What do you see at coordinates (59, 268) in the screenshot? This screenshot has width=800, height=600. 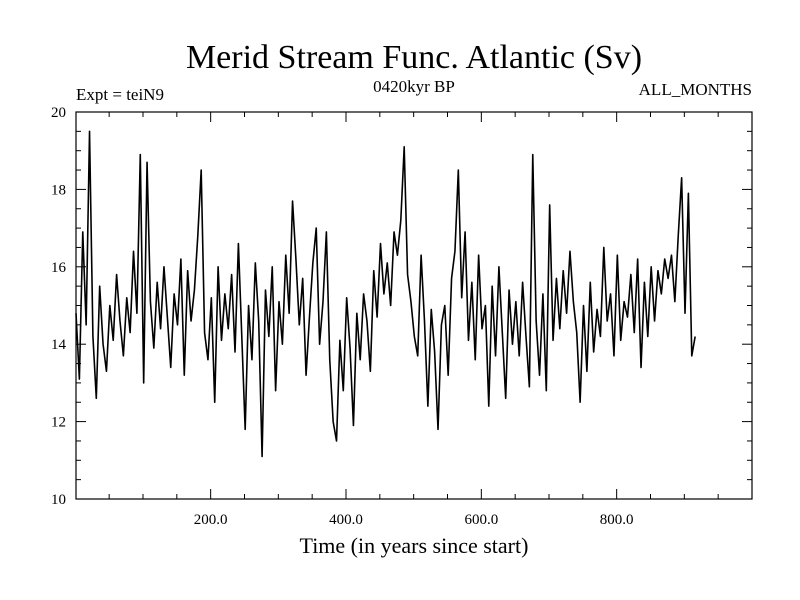 I see `y-tick-label-16: 16` at bounding box center [59, 268].